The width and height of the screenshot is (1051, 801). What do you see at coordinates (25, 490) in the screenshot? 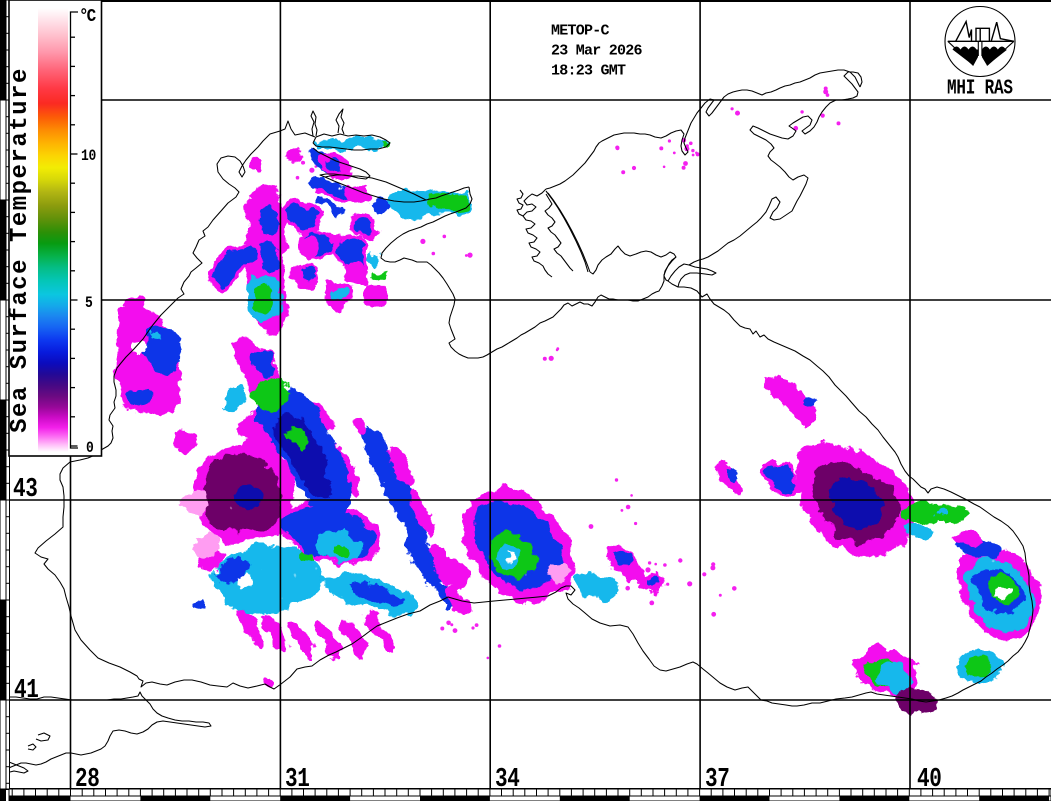
I see `svg-text: 43` at bounding box center [25, 490].